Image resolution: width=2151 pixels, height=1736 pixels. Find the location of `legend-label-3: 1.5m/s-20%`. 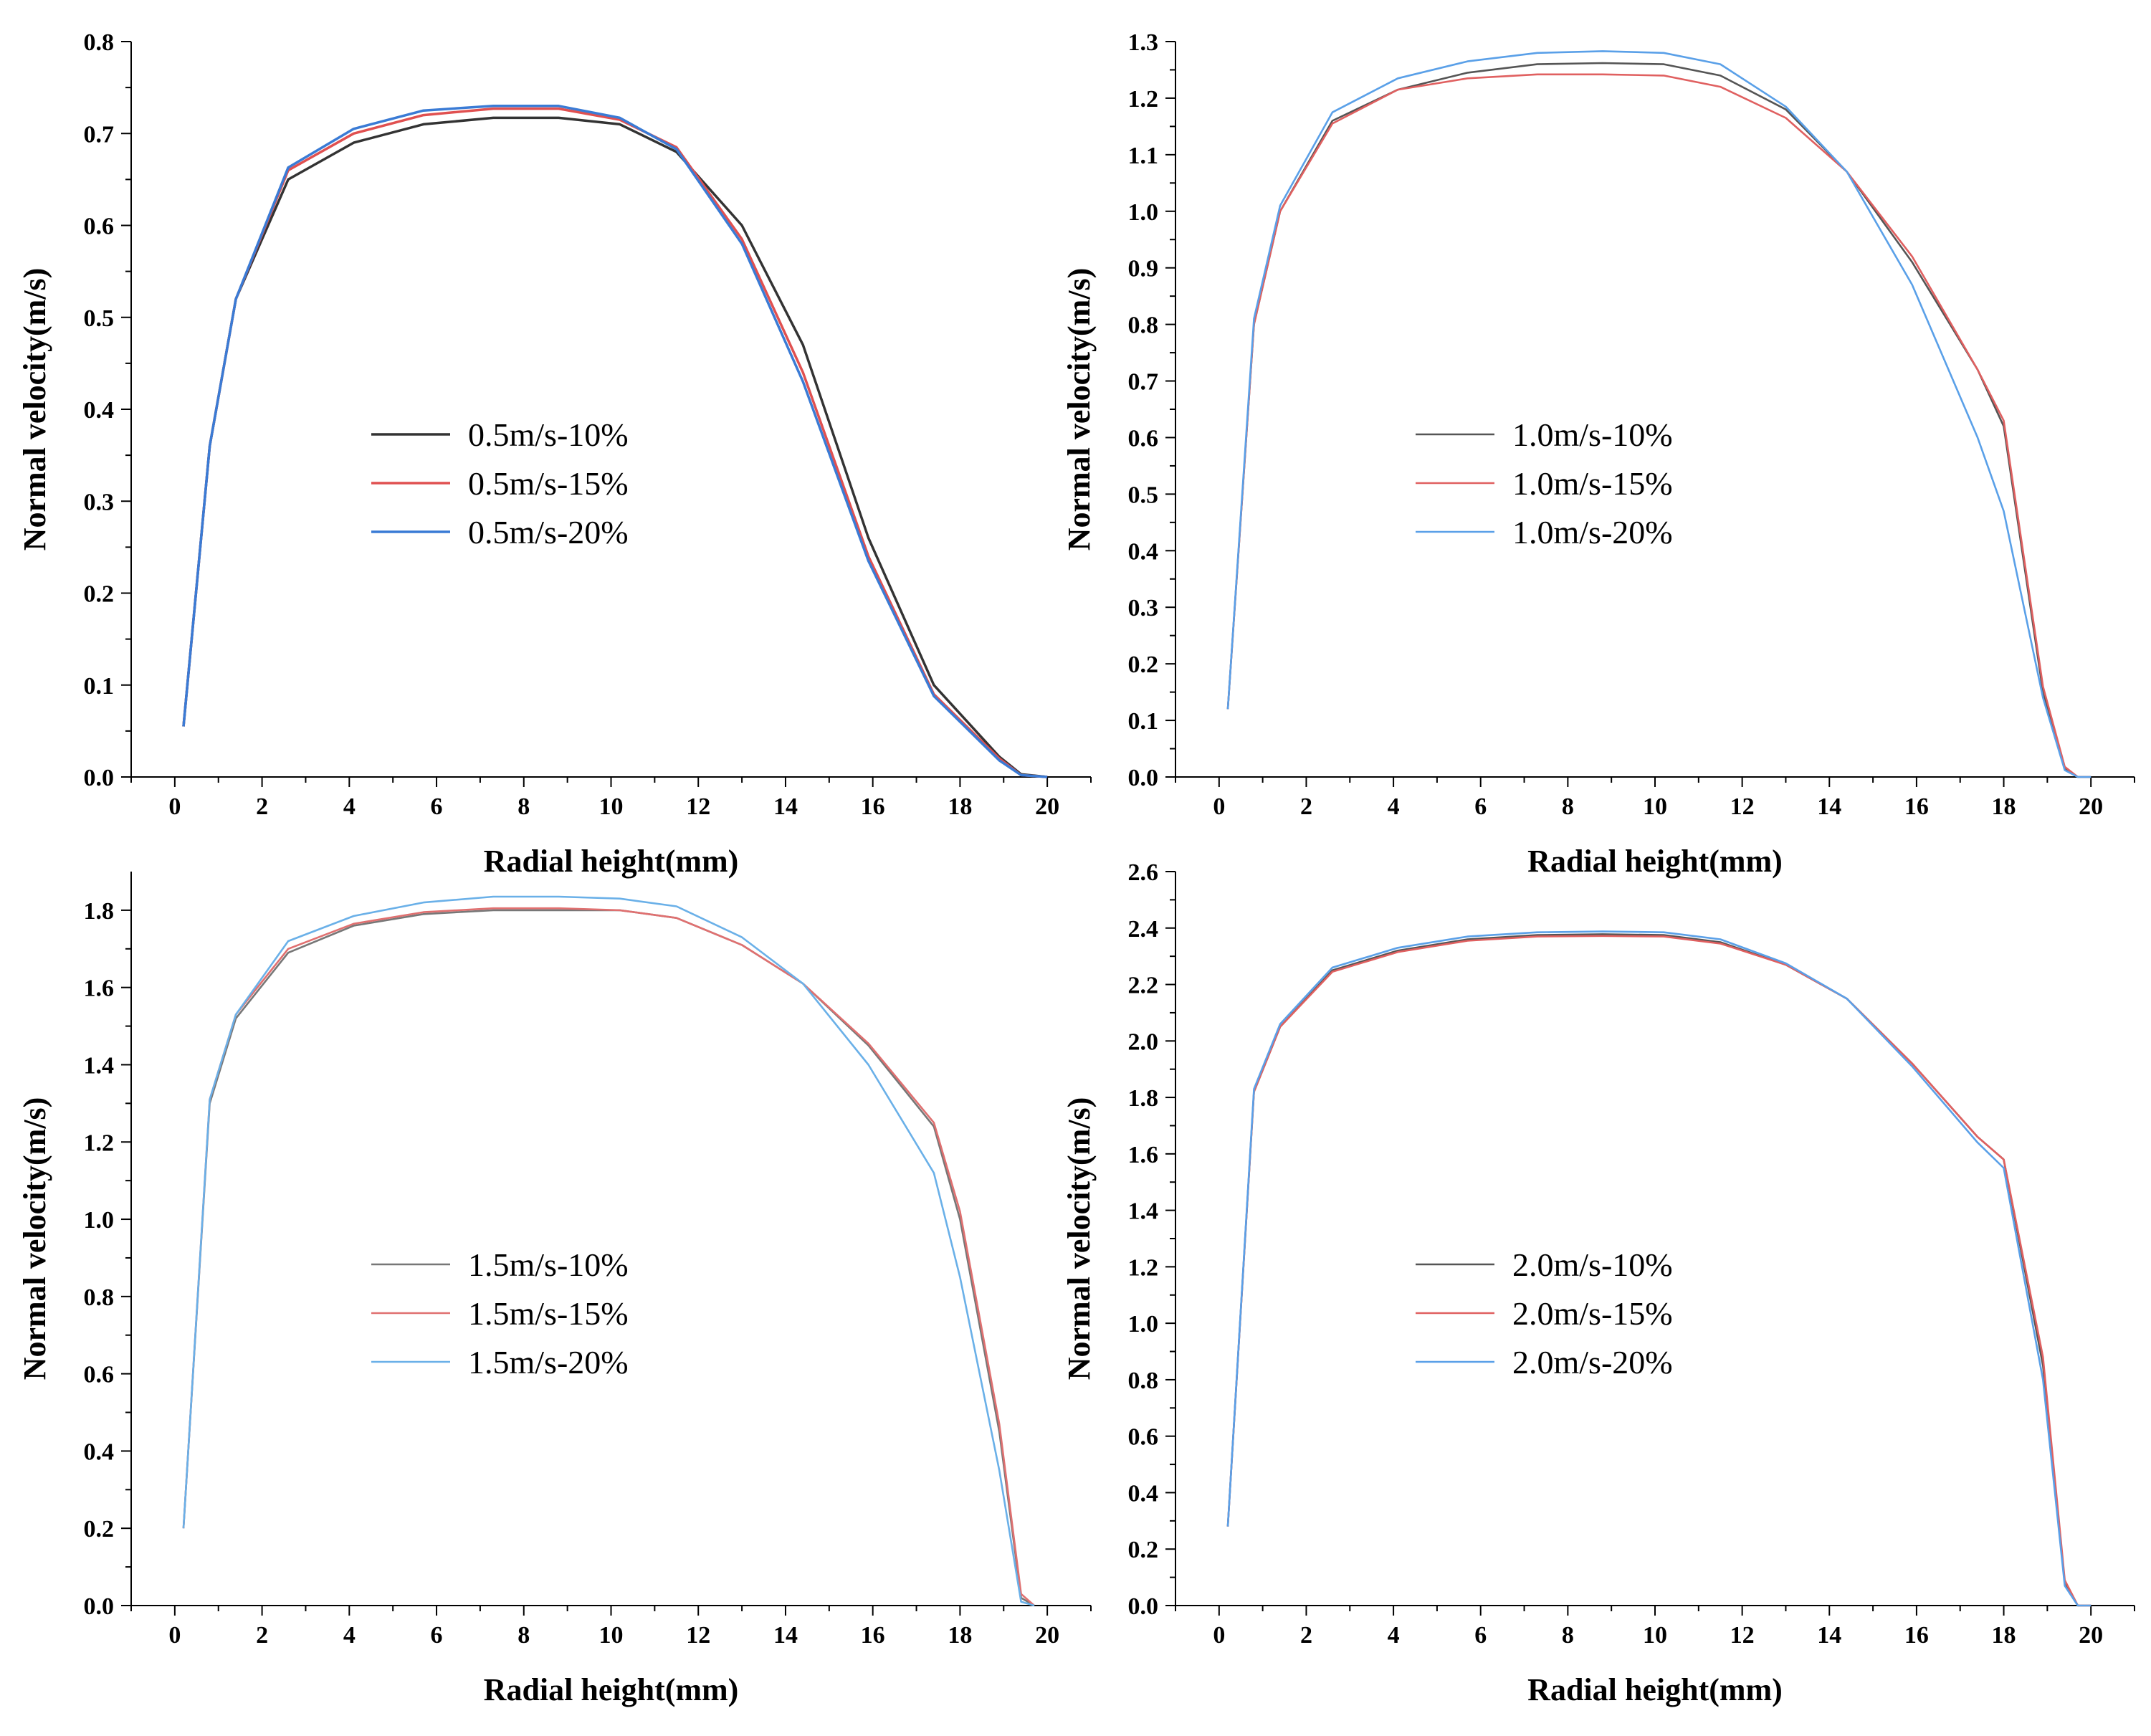

legend-label-3: 1.5m/s-20% is located at coordinates (548, 1362).